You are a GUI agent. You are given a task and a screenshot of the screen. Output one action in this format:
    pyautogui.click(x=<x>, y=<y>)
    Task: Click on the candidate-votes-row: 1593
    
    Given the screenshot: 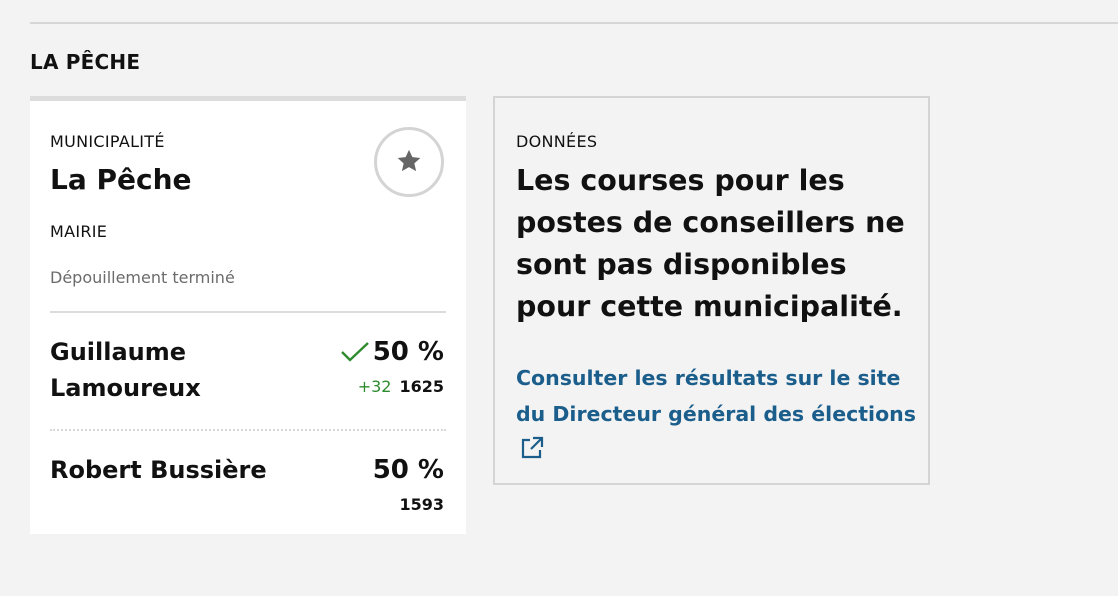 What is the action you would take?
    pyautogui.click(x=421, y=504)
    